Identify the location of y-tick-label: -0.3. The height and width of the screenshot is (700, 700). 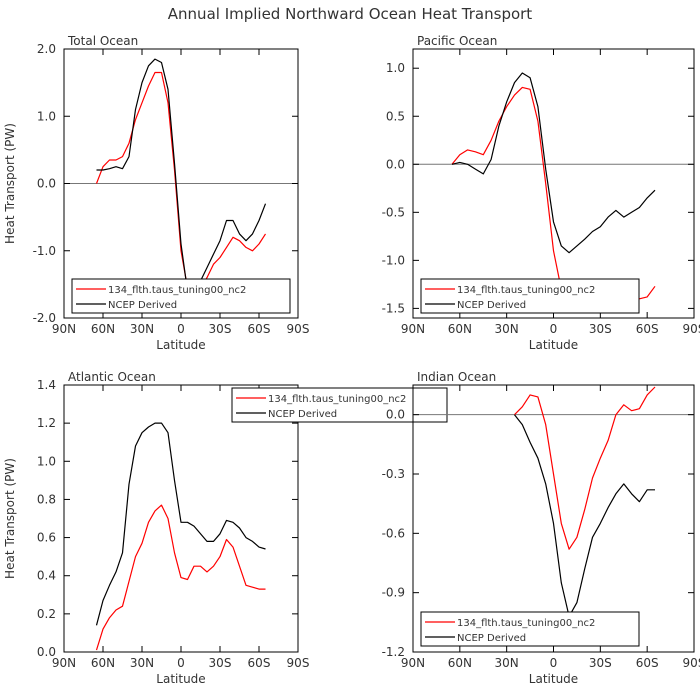
(393, 474).